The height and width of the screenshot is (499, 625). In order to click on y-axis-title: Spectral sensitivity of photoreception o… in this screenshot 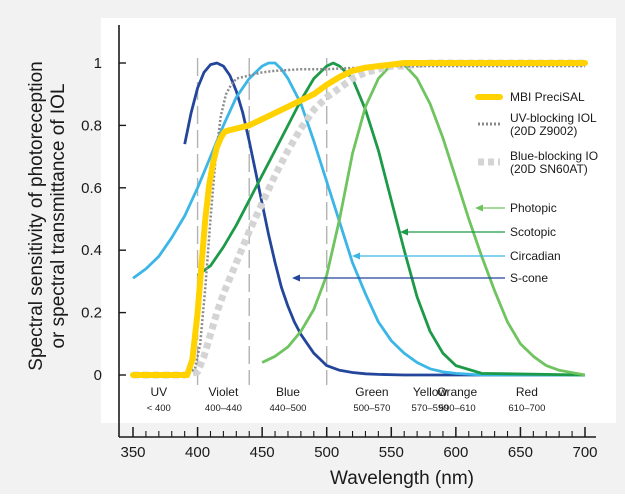, I will do `click(47, 215)`.